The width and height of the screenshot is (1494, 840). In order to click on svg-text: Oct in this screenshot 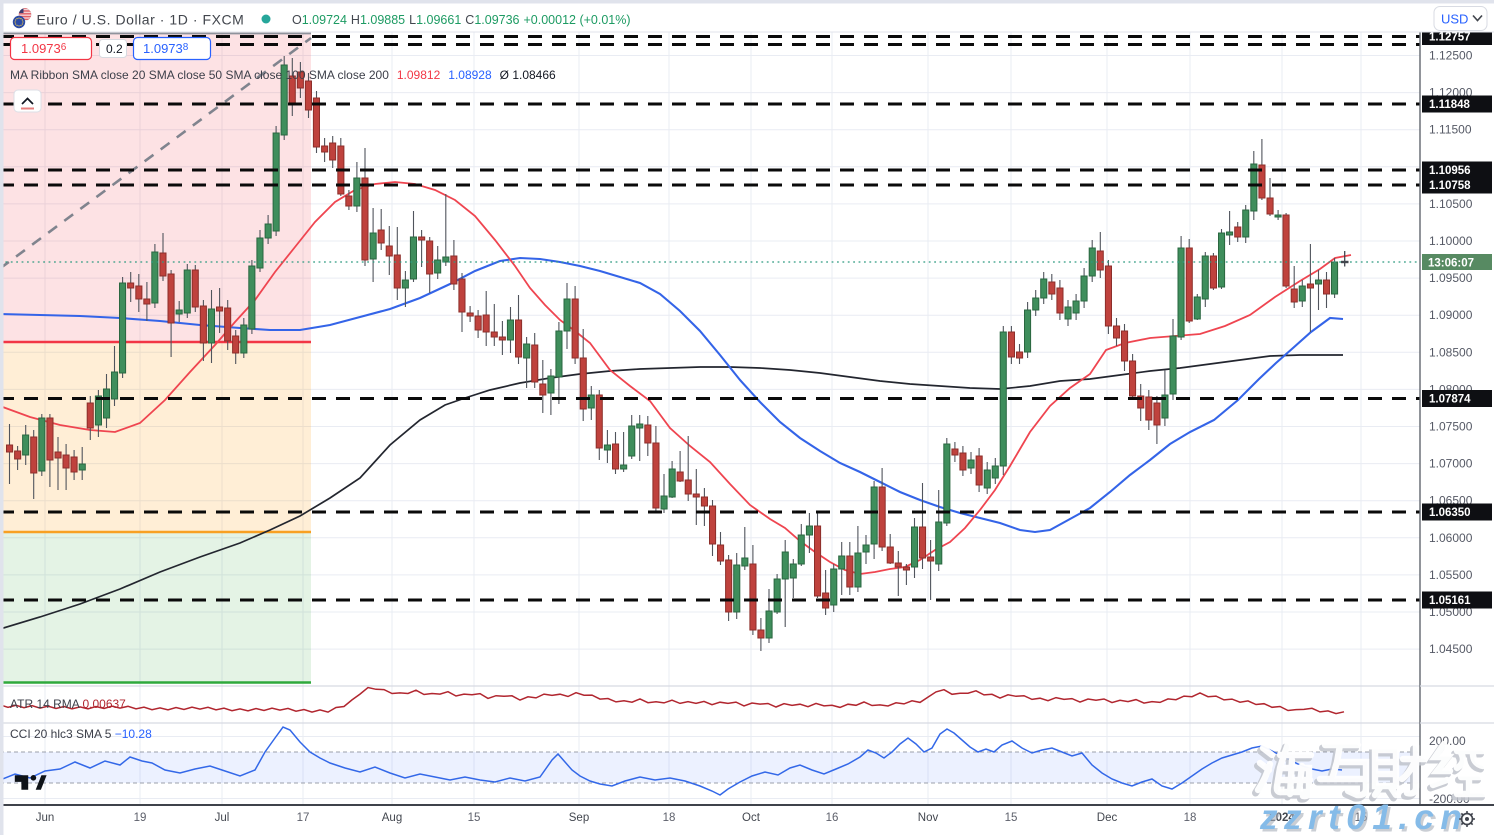, I will do `click(751, 818)`.